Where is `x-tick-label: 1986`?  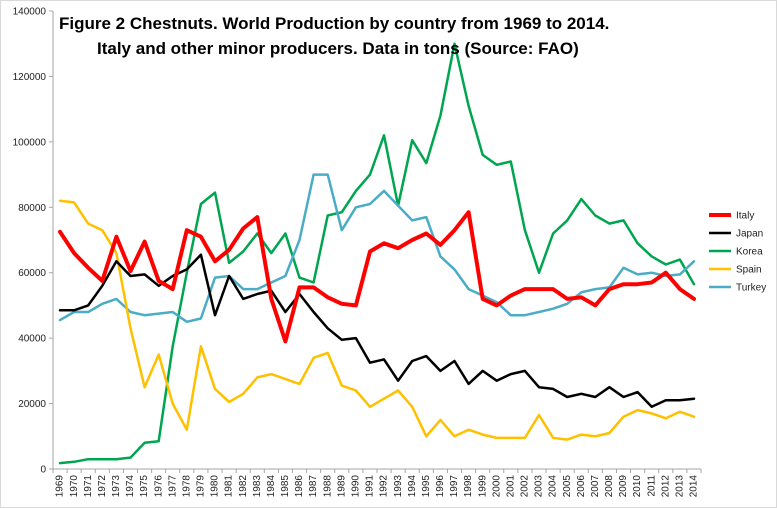 x-tick-label: 1986 is located at coordinates (299, 486).